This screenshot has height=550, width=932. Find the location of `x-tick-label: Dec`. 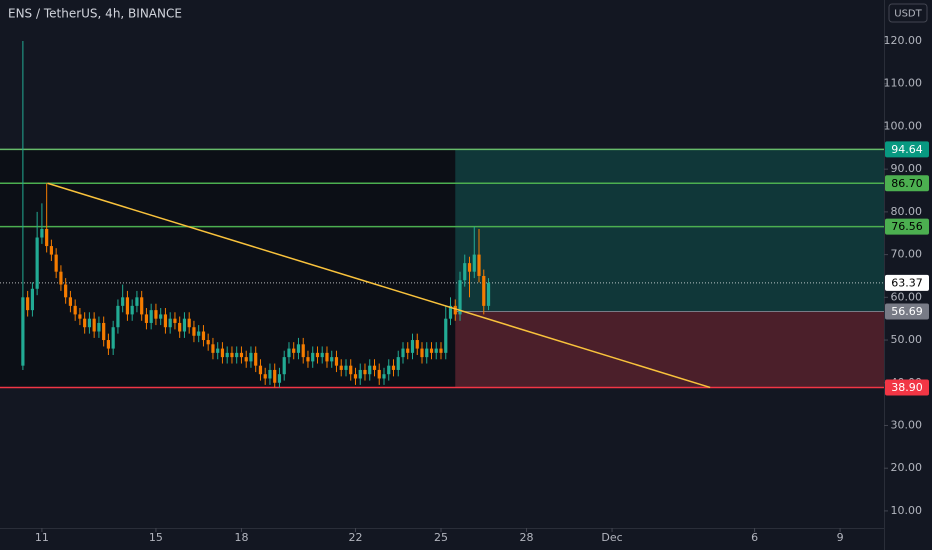

x-tick-label: Dec is located at coordinates (611, 537).